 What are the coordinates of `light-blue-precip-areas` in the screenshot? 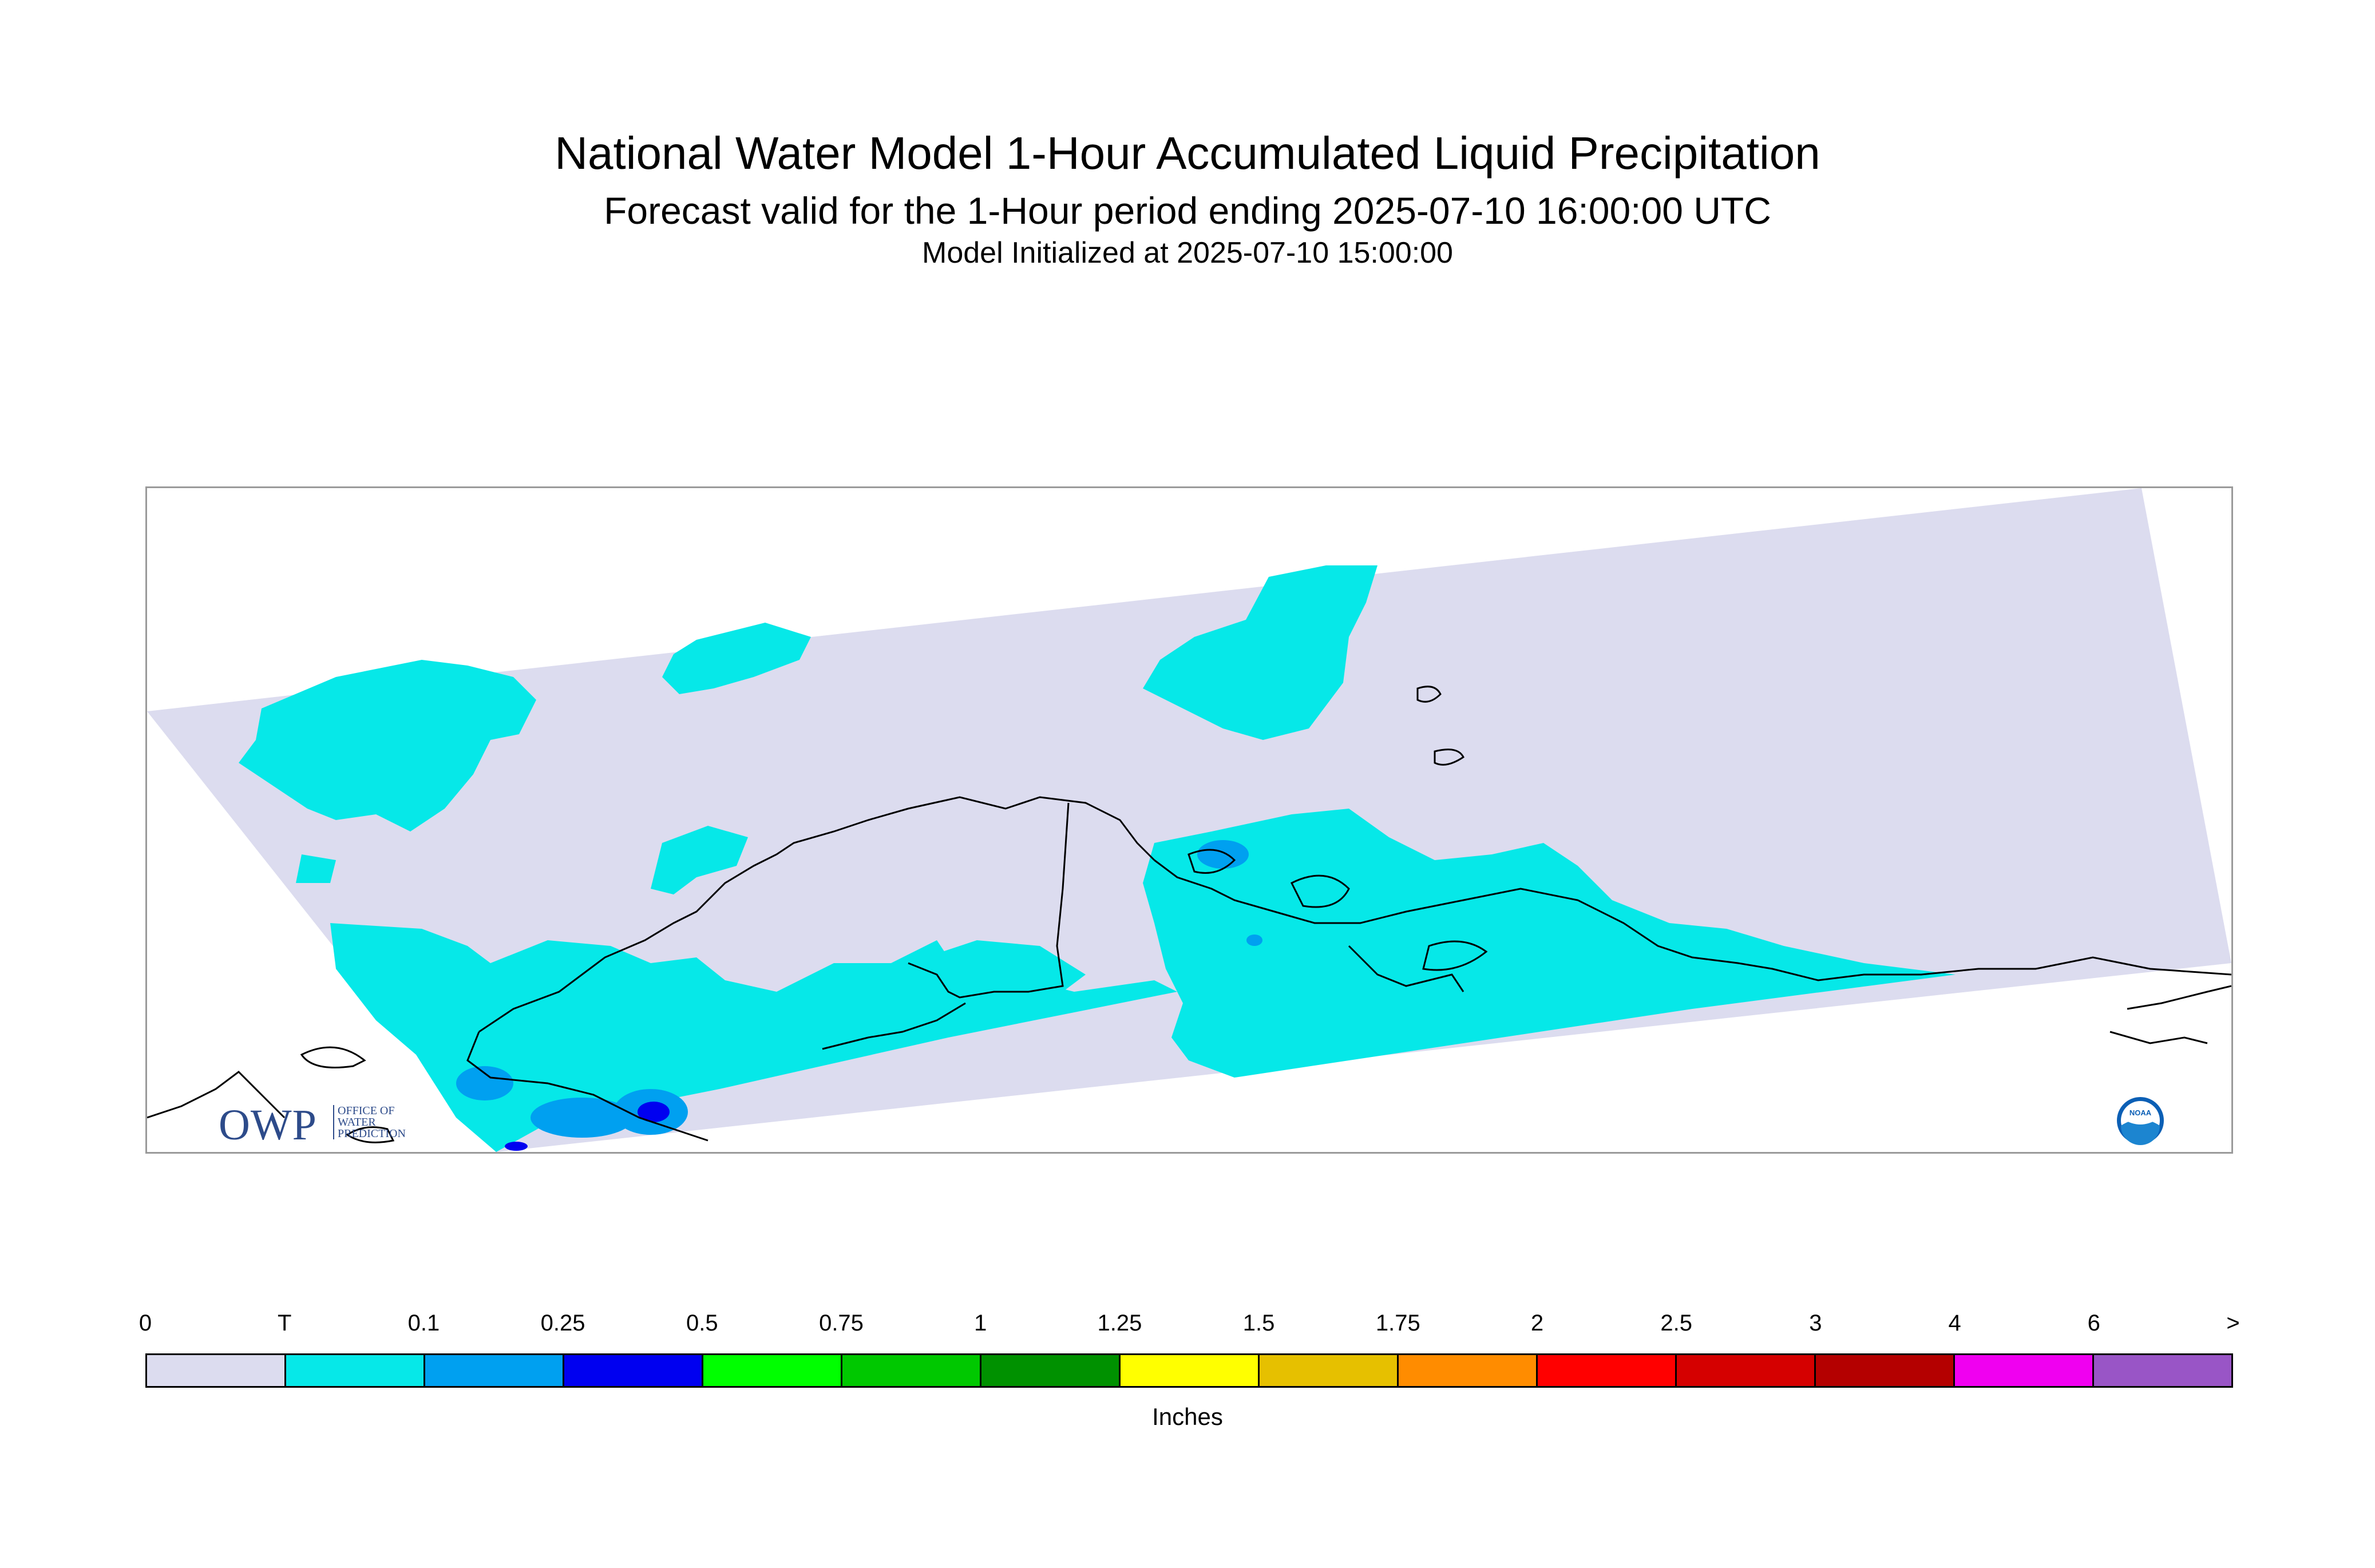 It's located at (859, 989).